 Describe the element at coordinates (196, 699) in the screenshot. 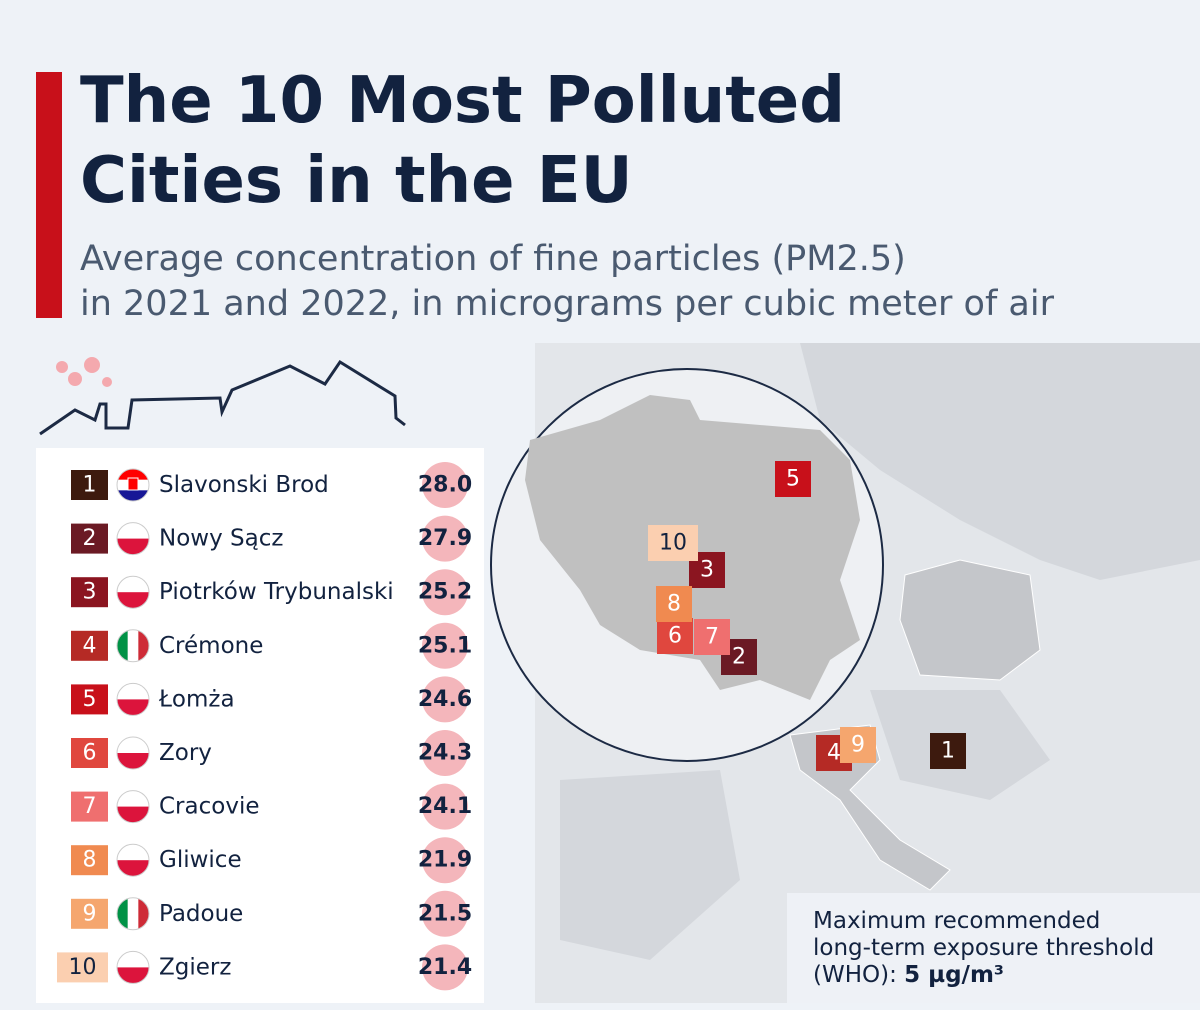

I see `city: Łomża` at that location.